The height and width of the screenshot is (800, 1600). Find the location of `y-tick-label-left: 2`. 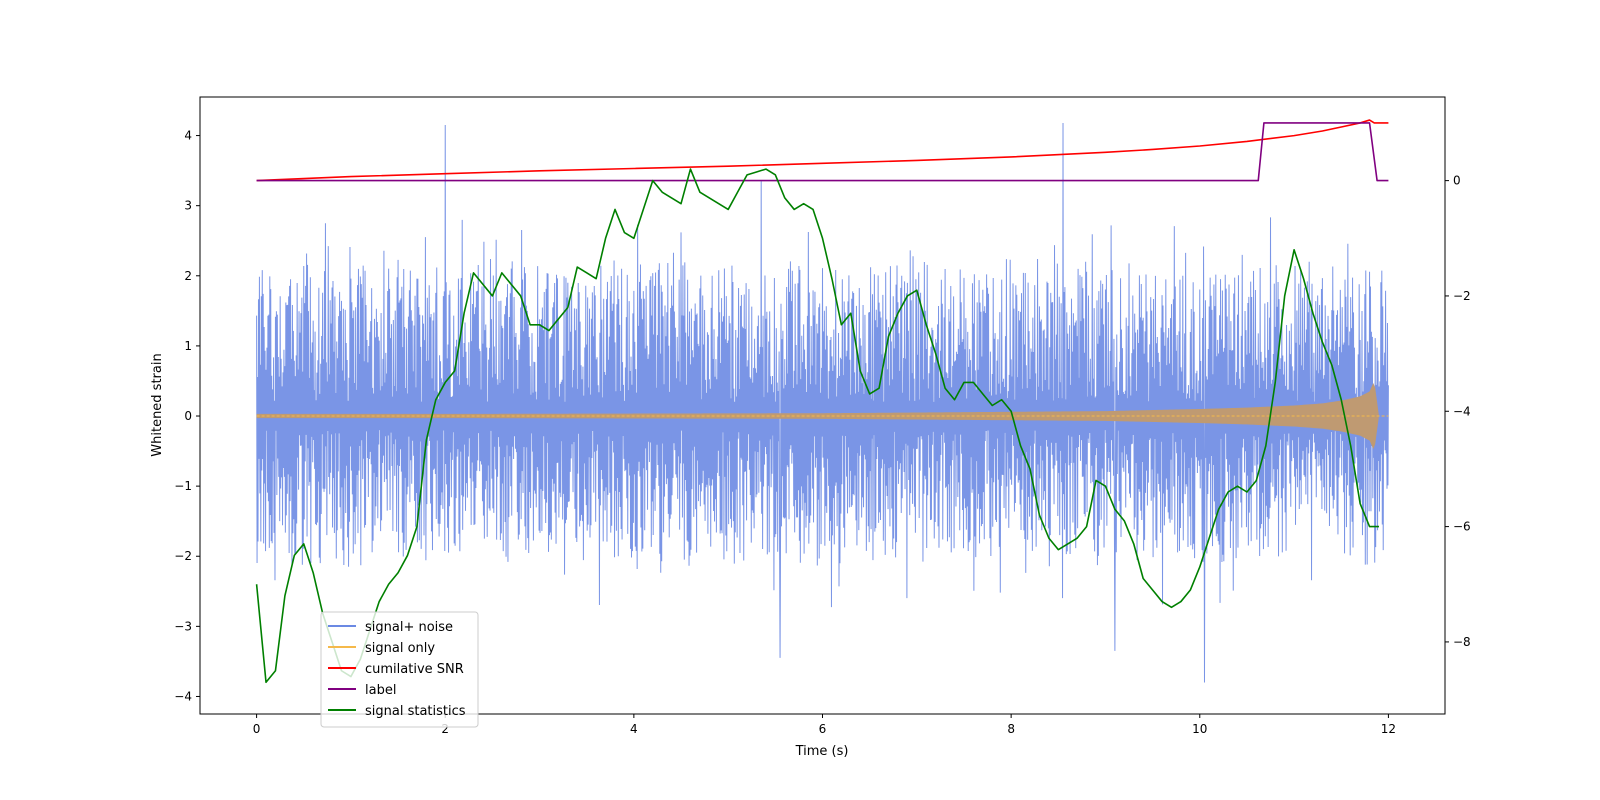

y-tick-label-left: 2 is located at coordinates (188, 276).